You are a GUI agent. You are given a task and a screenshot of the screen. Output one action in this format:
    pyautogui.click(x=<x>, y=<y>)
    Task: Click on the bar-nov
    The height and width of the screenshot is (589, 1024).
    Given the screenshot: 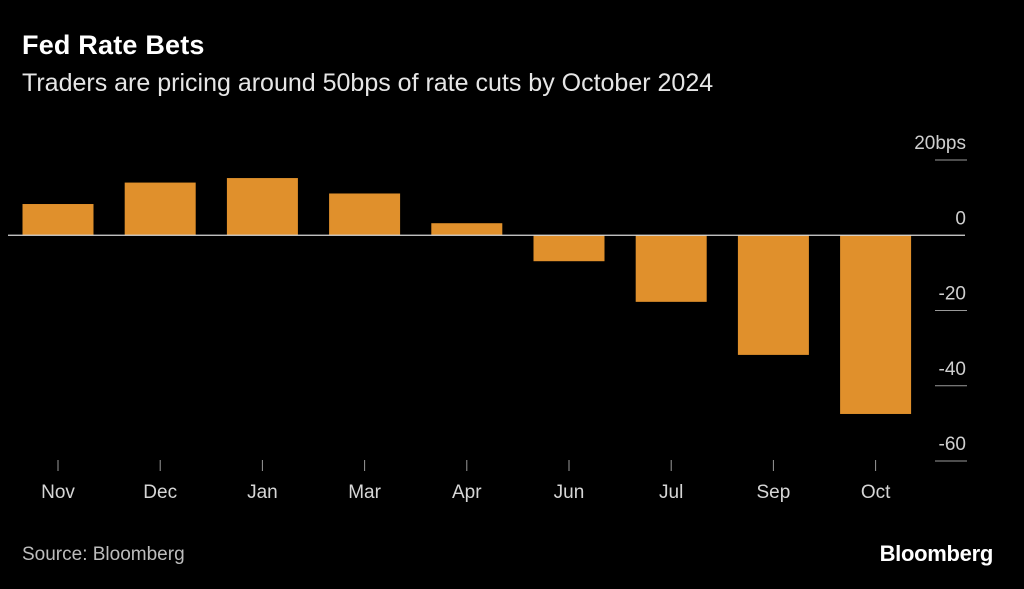 What is the action you would take?
    pyautogui.click(x=58, y=220)
    